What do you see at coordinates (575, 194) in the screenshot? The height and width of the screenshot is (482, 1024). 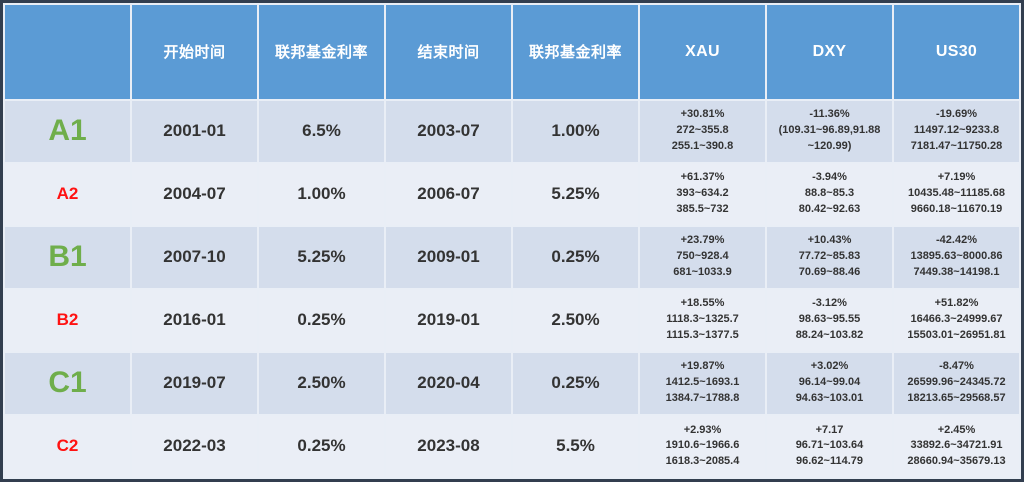 I see `cell-fed-rate-end: 5.25%` at bounding box center [575, 194].